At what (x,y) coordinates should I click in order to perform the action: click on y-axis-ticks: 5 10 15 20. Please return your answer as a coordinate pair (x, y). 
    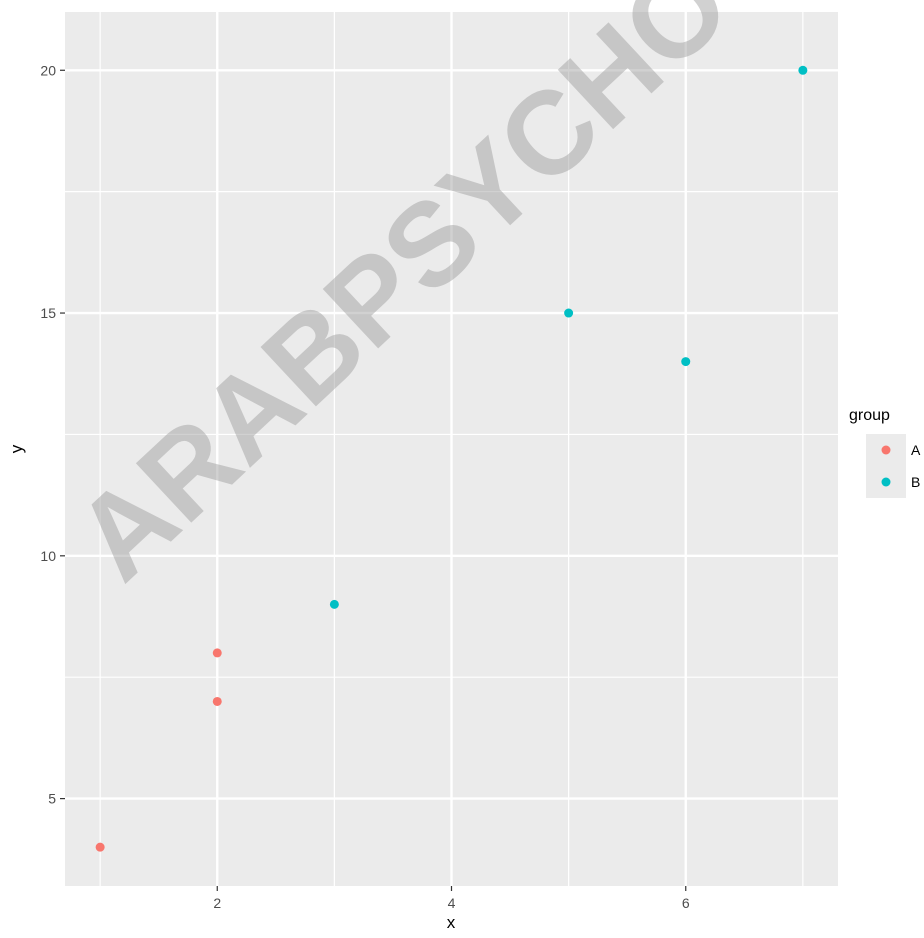
    Looking at the image, I should click on (52, 434).